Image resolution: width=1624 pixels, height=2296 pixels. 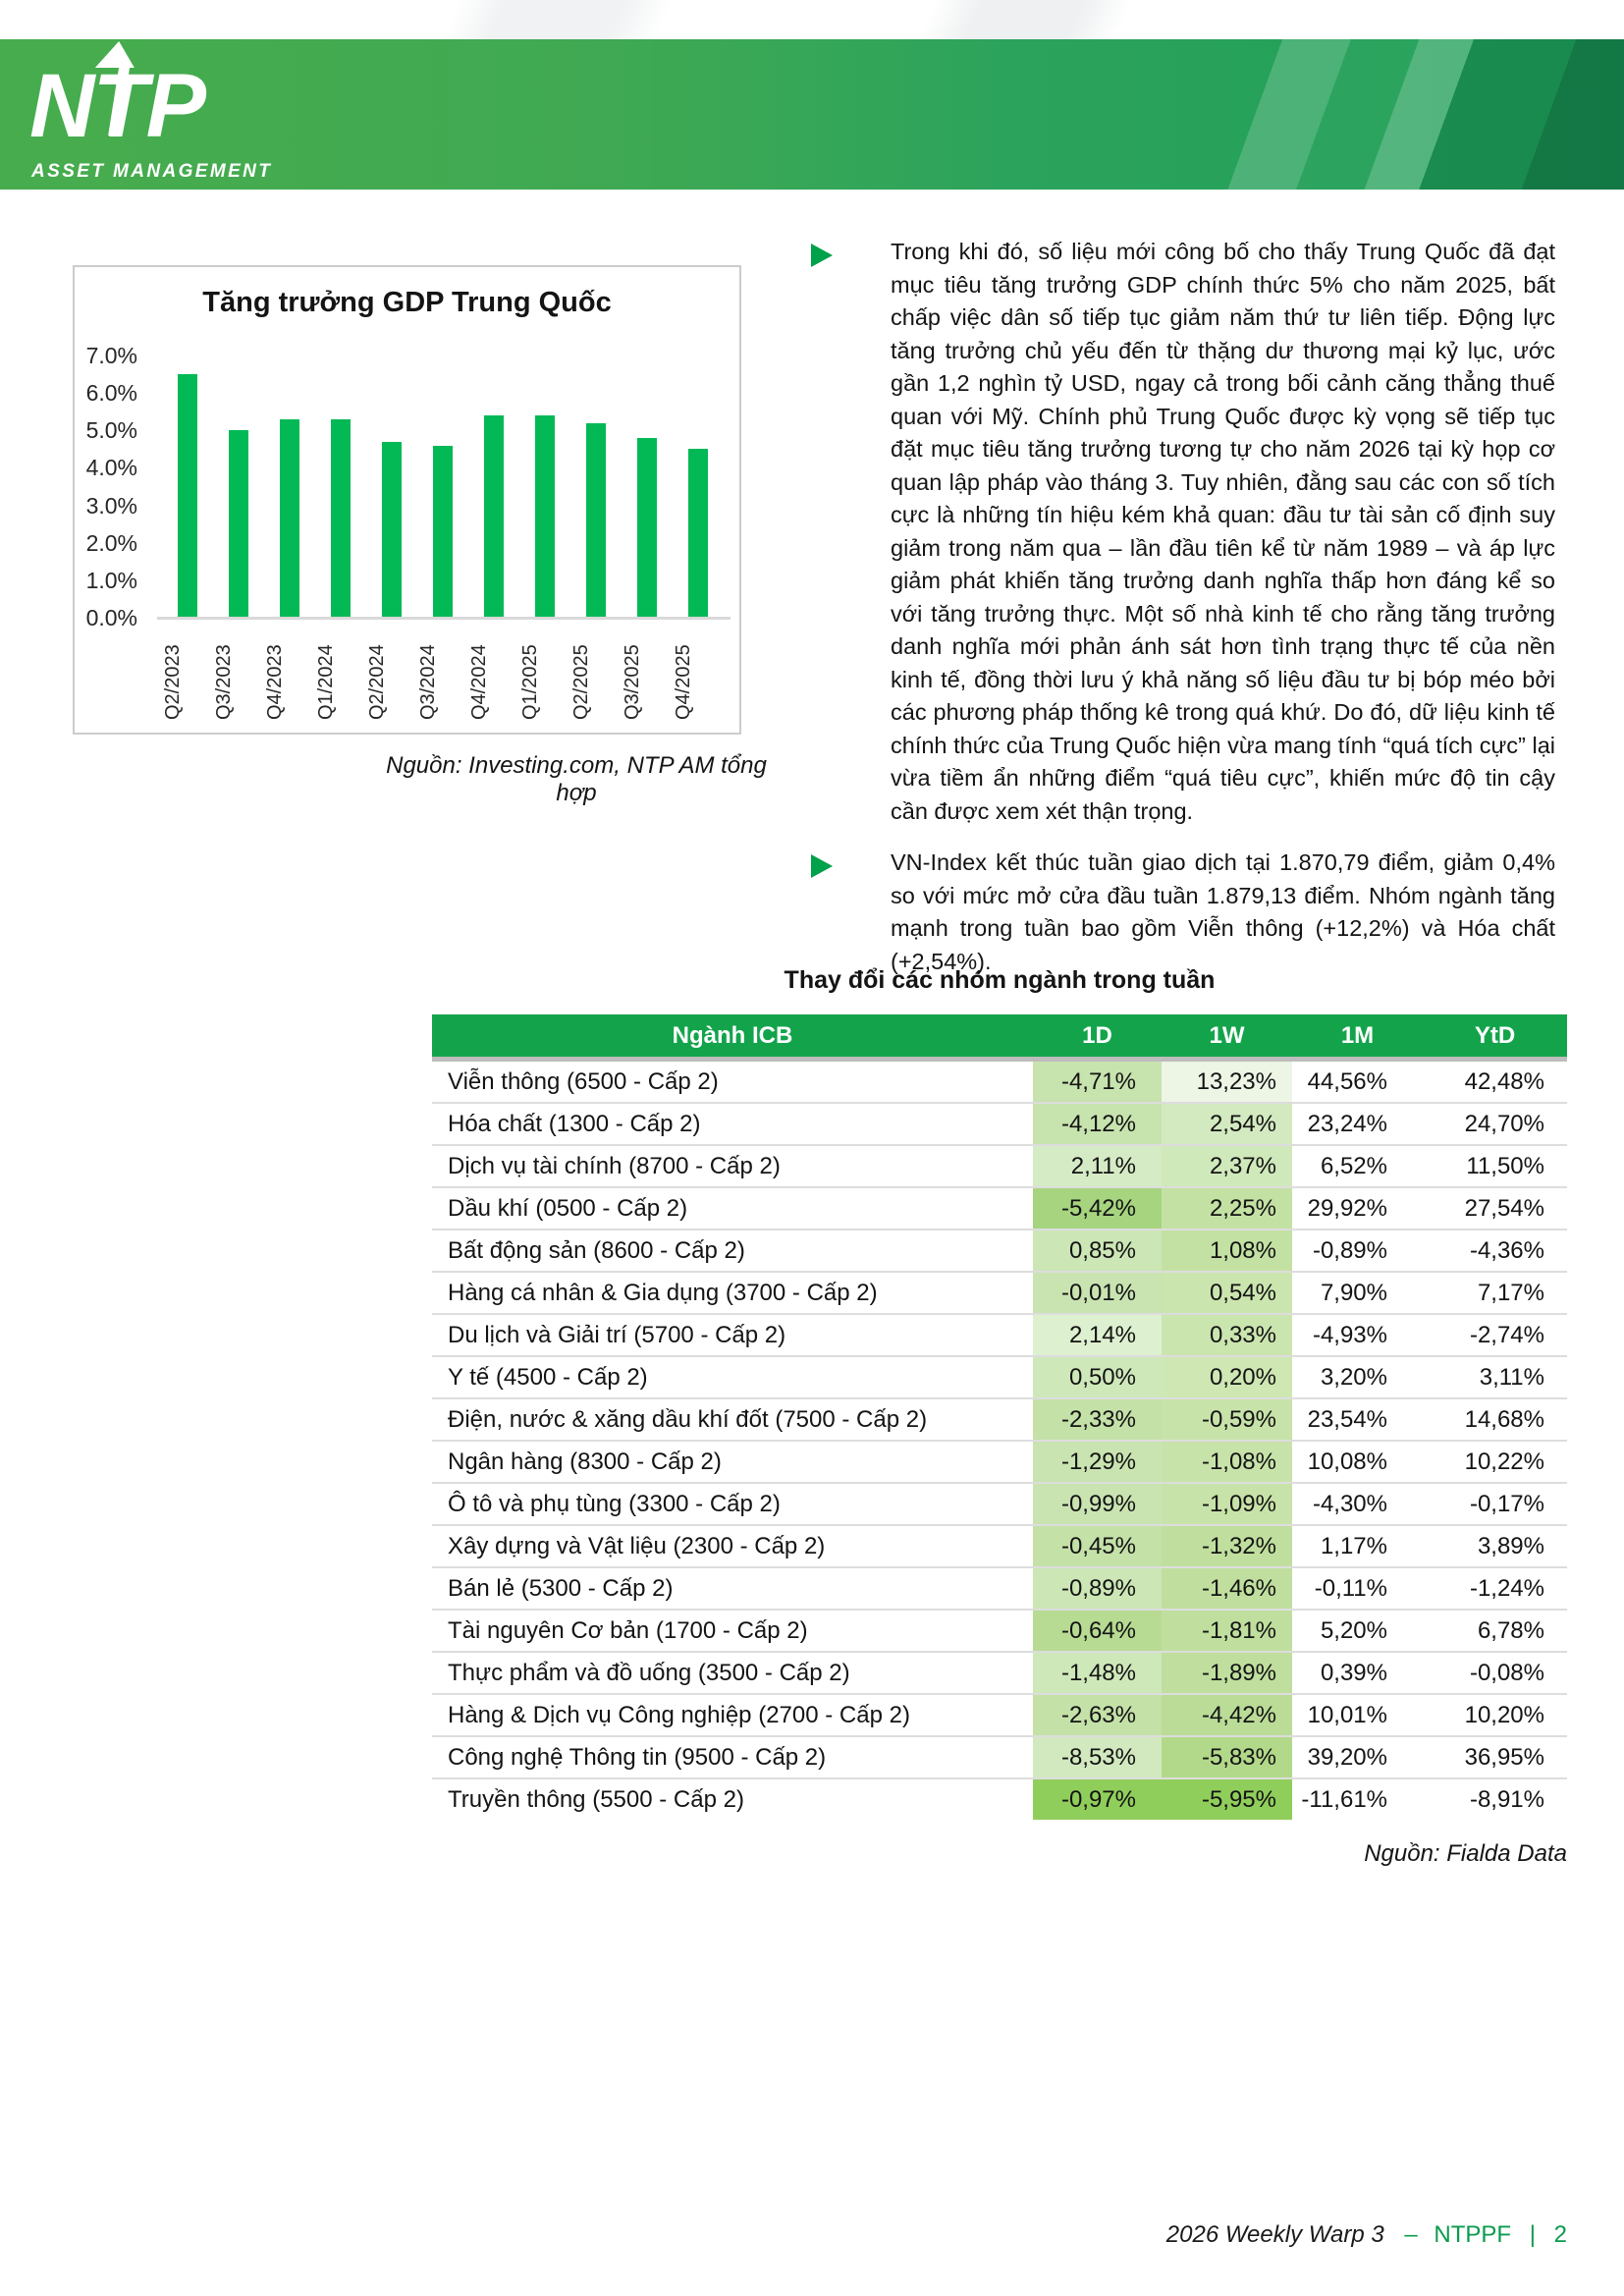 What do you see at coordinates (1227, 1250) in the screenshot?
I see `value-cell-1W: 1,08%` at bounding box center [1227, 1250].